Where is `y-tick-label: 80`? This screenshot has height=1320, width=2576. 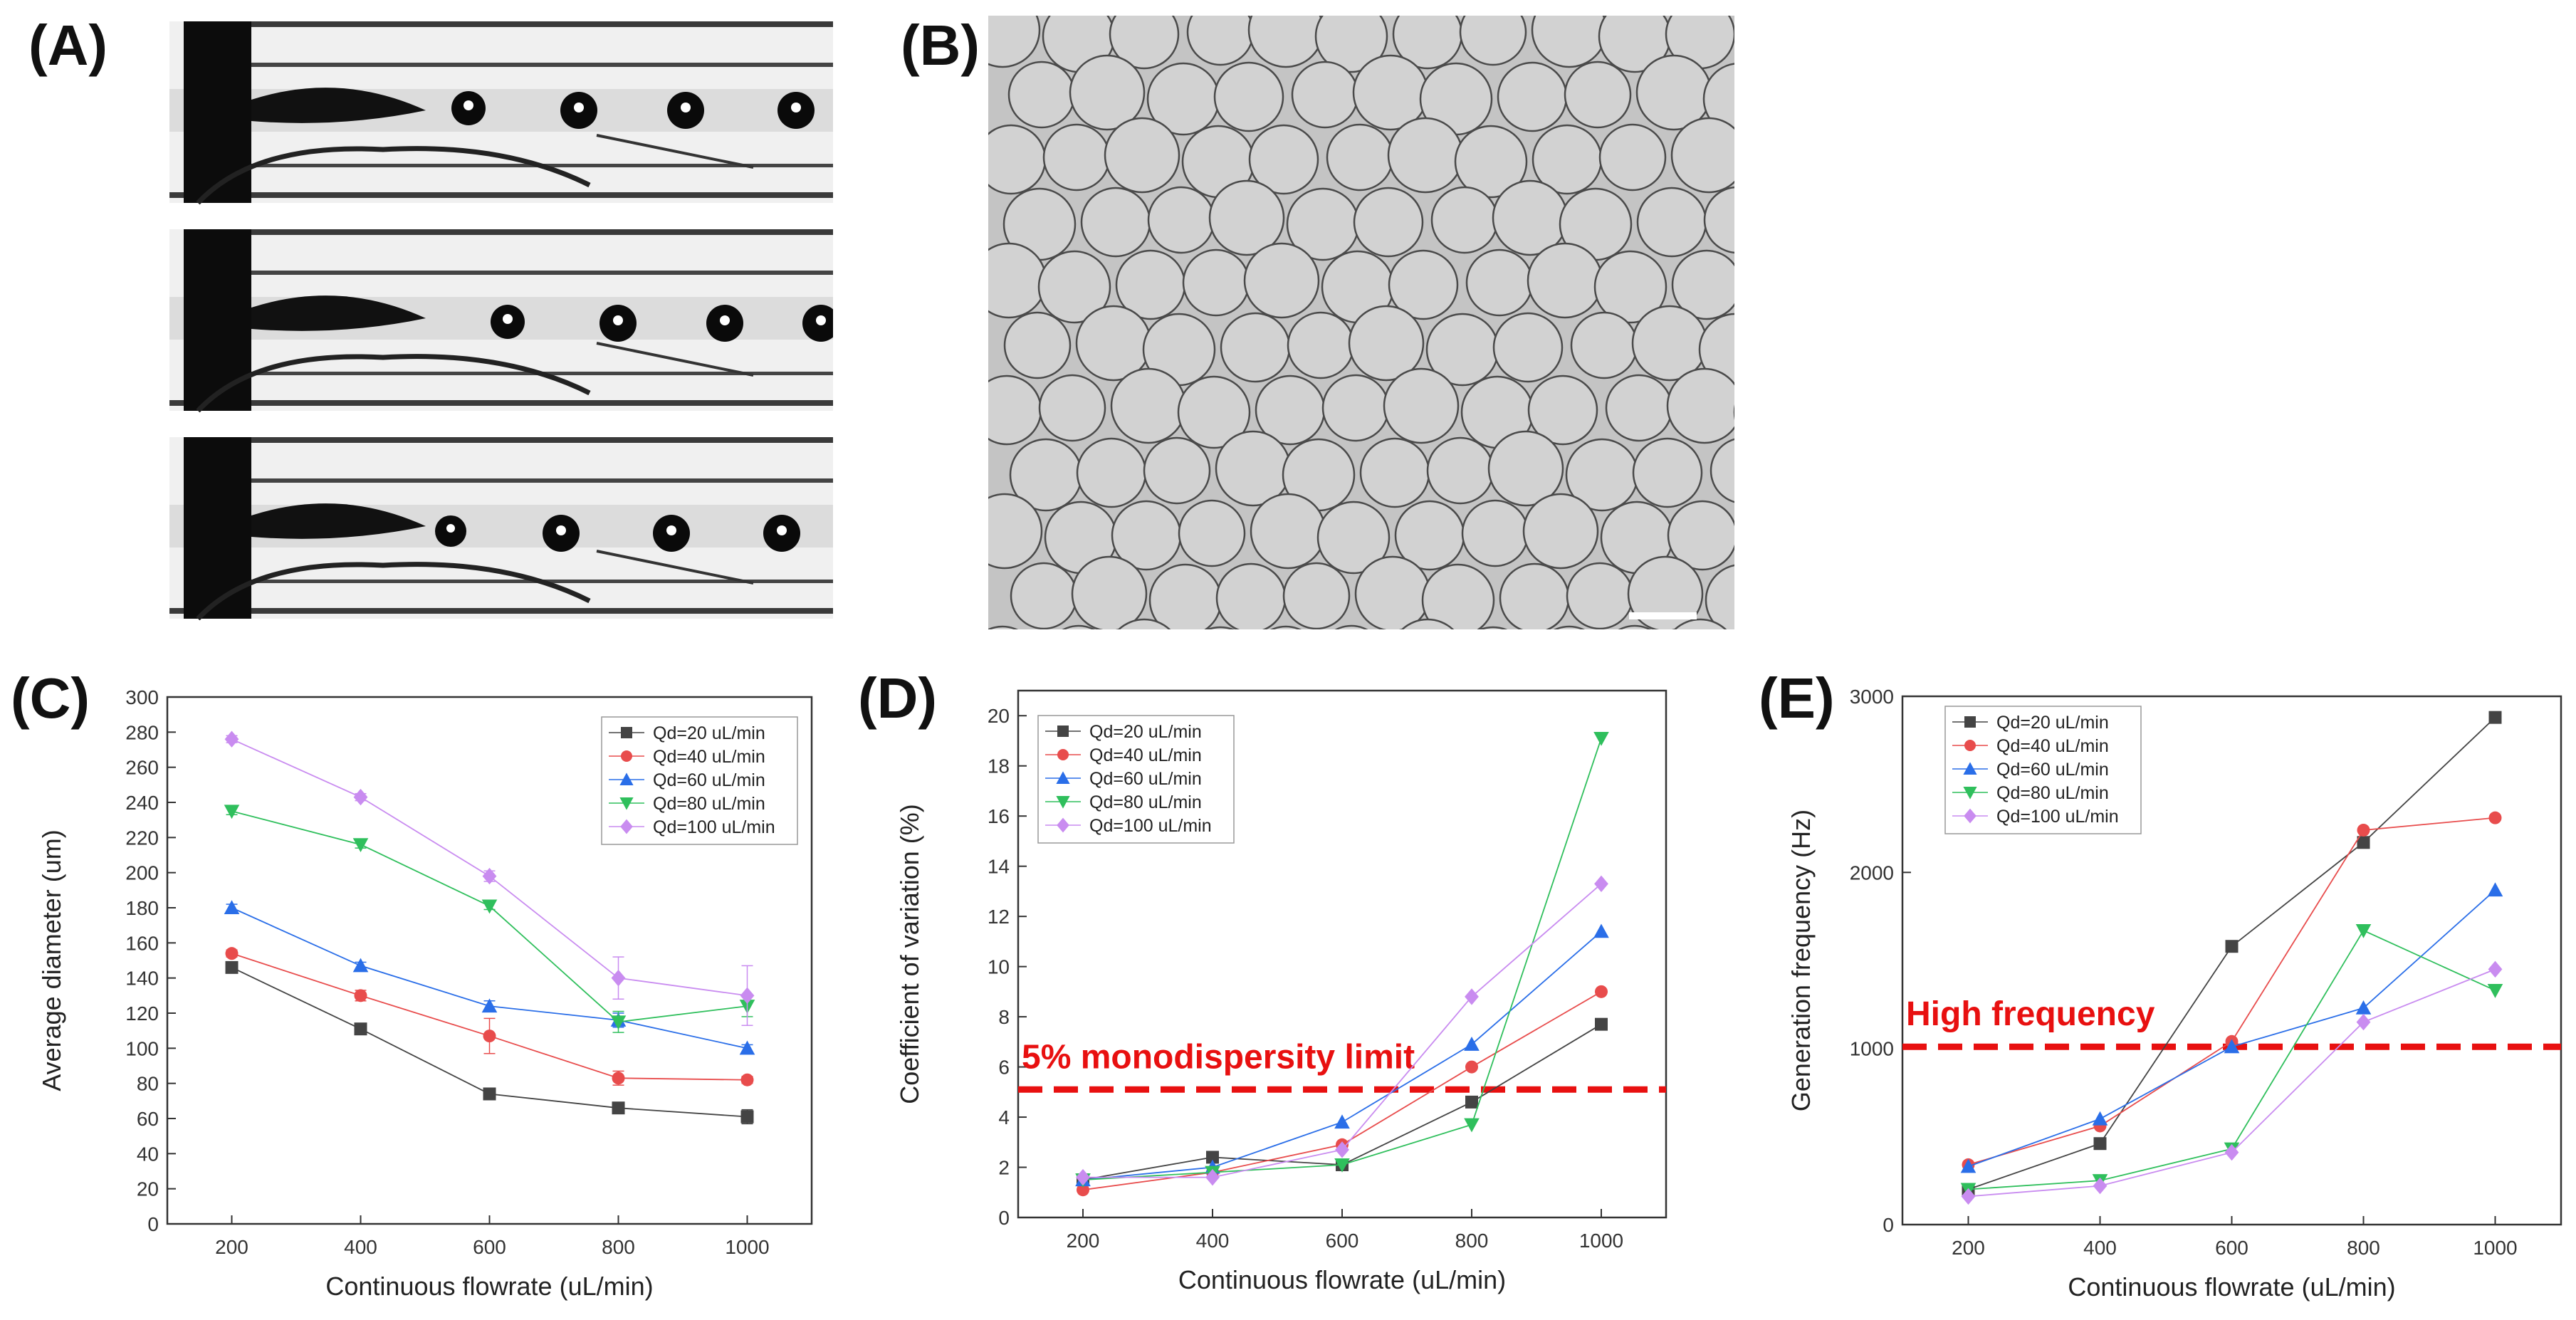 y-tick-label: 80 is located at coordinates (148, 1084).